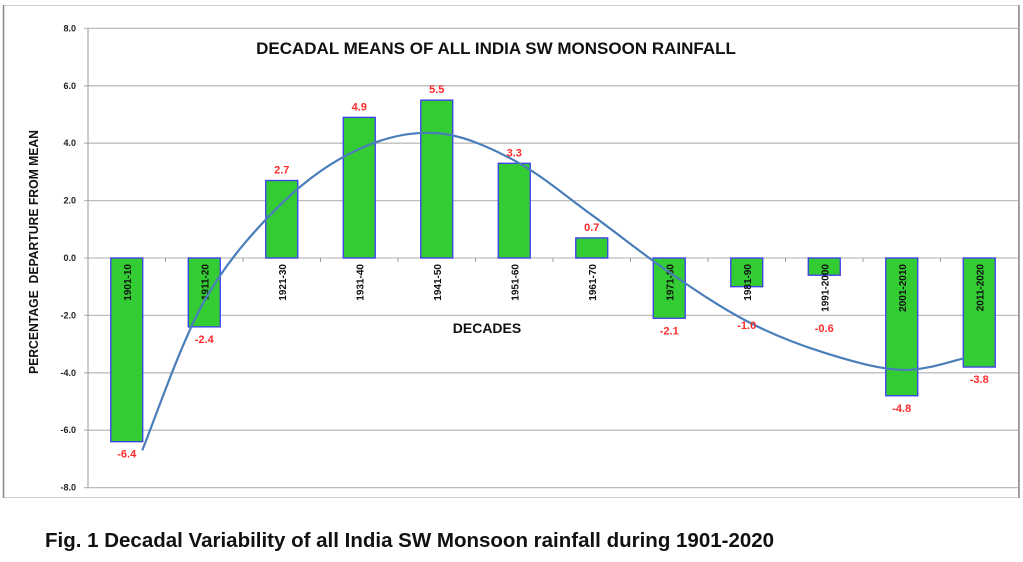  Describe the element at coordinates (69, 201) in the screenshot. I see `y-tick-label: 2.0` at that location.